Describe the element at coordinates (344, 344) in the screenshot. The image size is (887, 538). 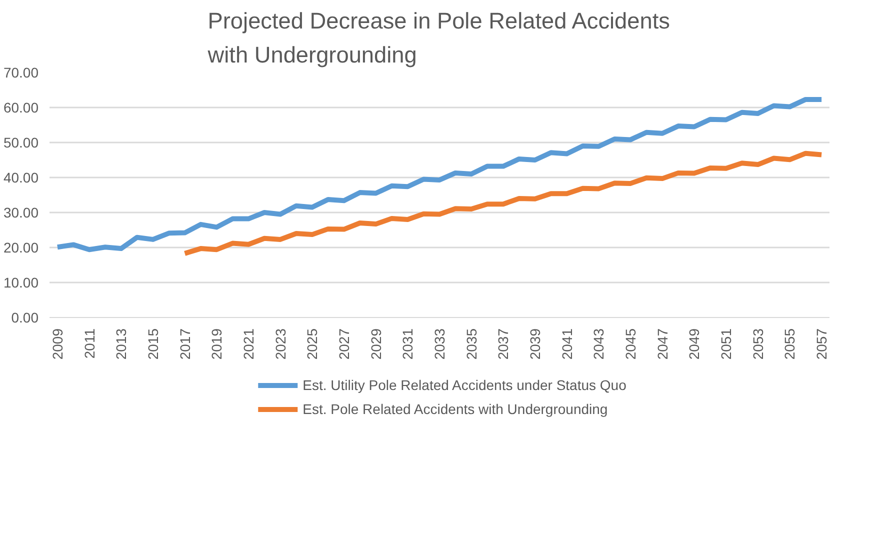
I see `x-tick-label: 2027` at that location.